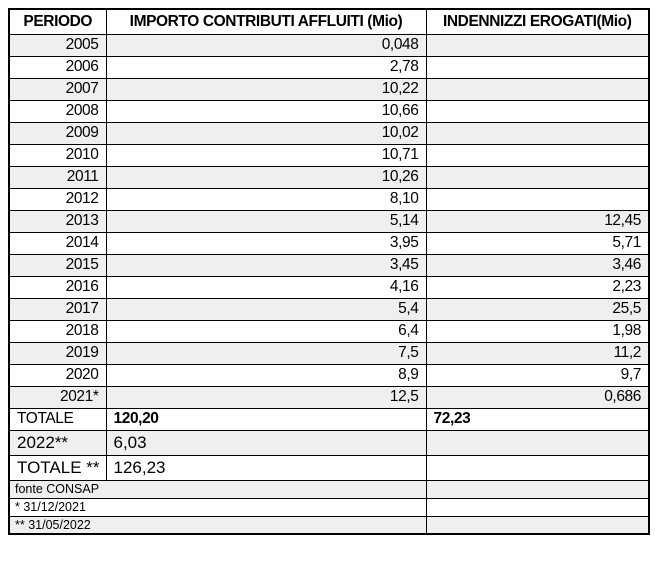 The width and height of the screenshot is (655, 568). I want to click on table-row: 2018 6,4 1,98, so click(329, 331).